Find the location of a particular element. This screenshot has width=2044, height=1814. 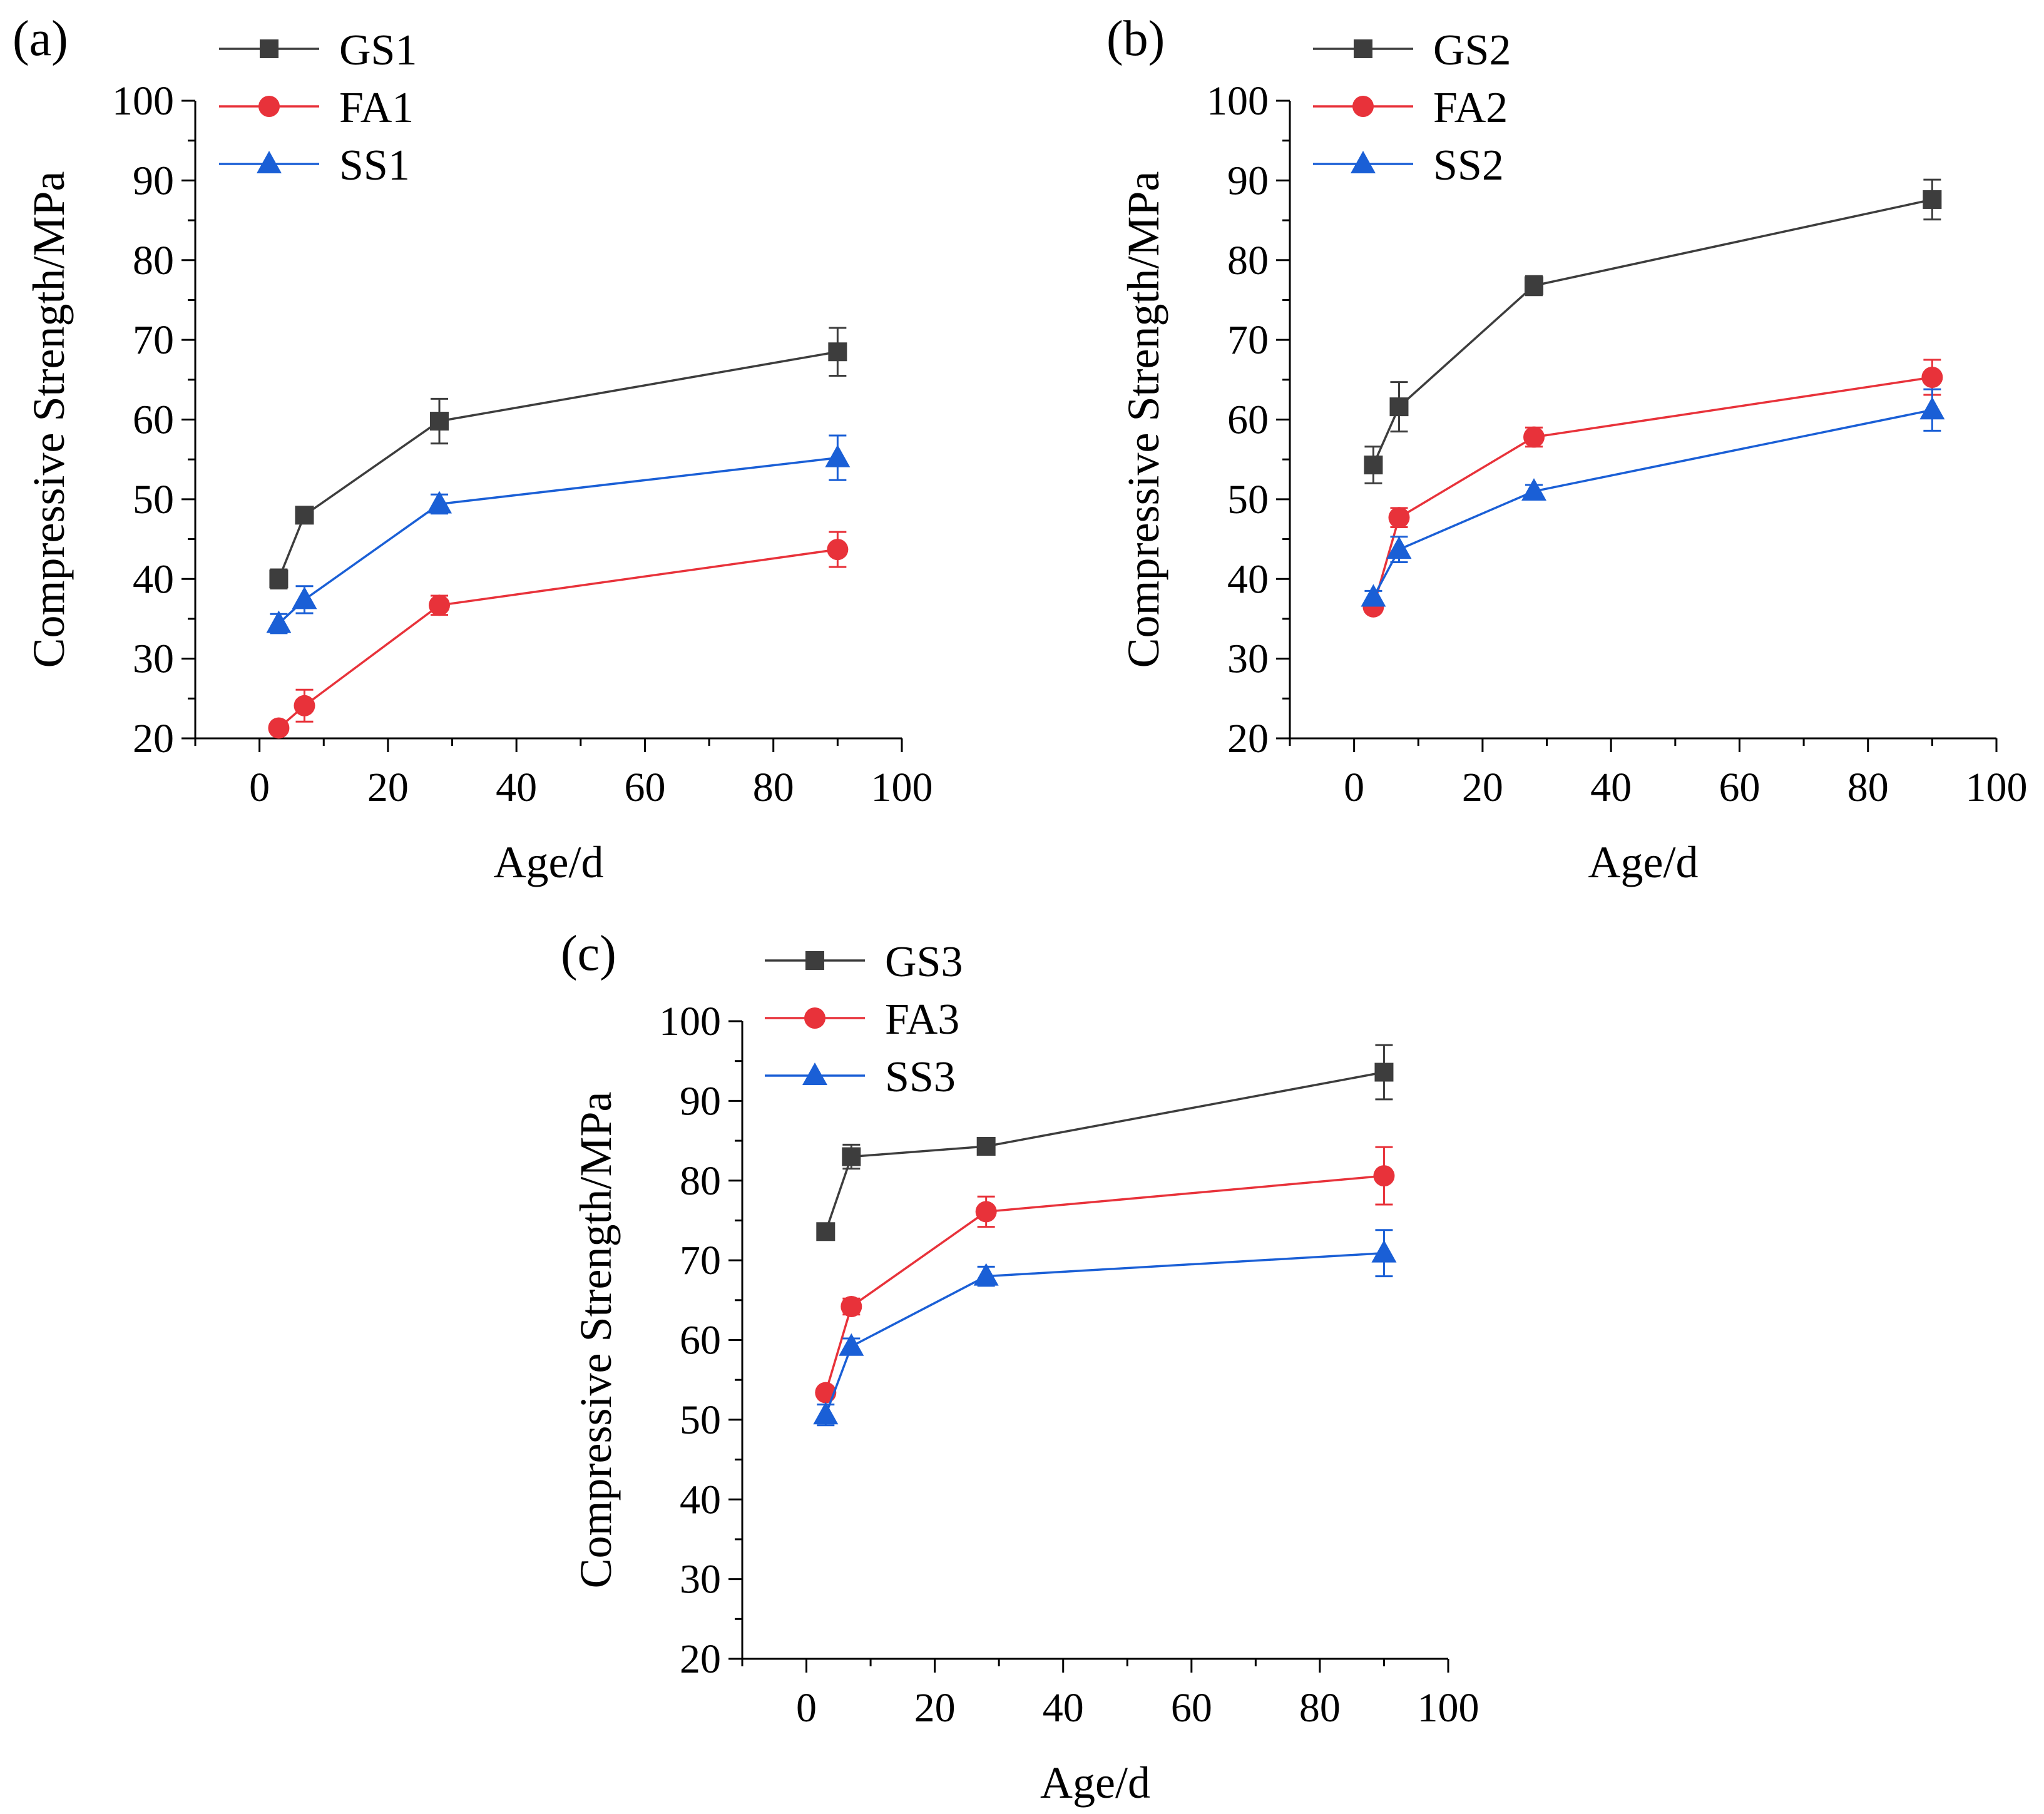

y-tick-label: 100 is located at coordinates (143, 101).